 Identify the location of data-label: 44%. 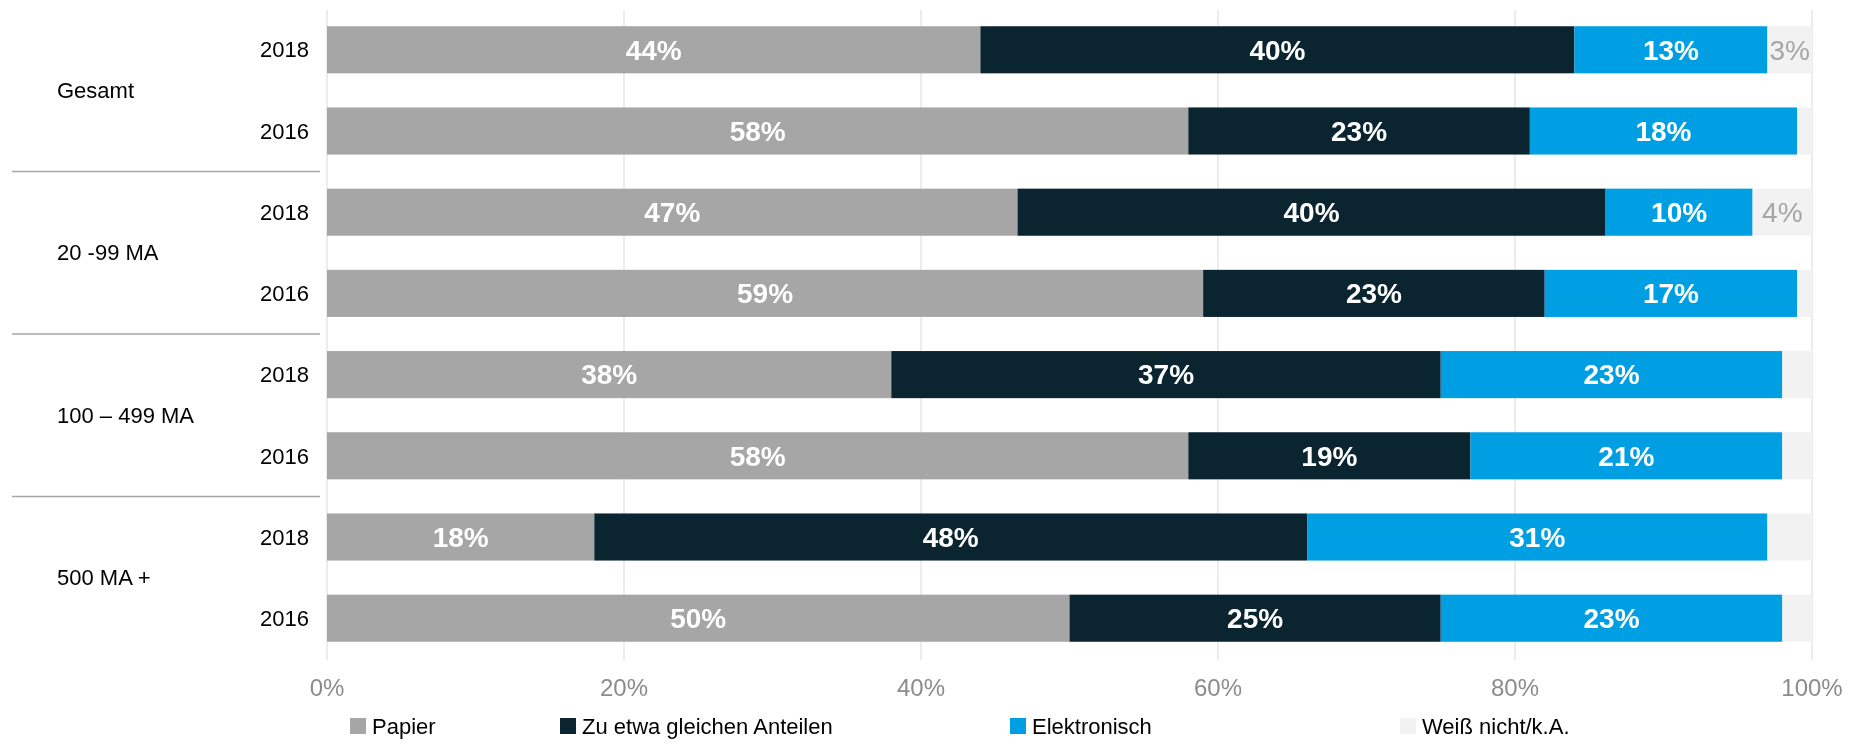
(653, 50).